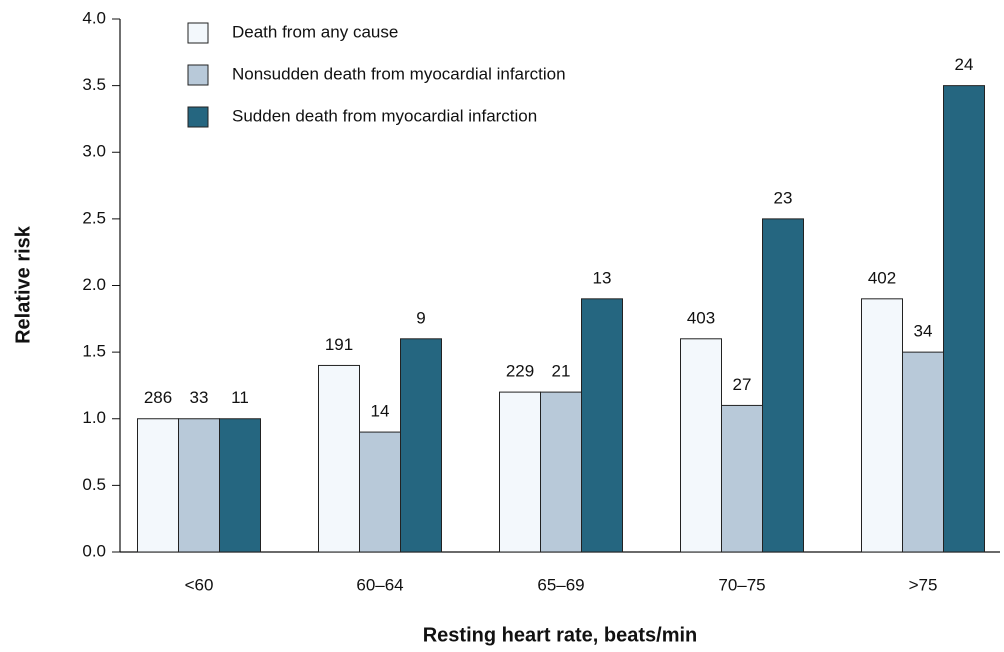  I want to click on y-tick-label: 0.5, so click(94, 484).